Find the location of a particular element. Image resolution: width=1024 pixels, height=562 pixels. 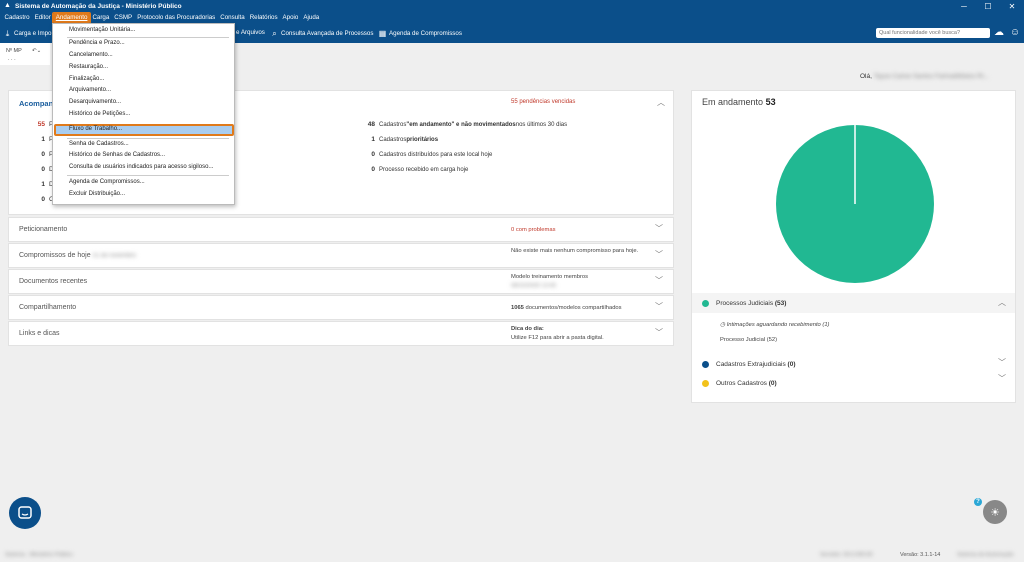

list-item: 1 Cadastros prioritários is located at coordinates (466, 143).